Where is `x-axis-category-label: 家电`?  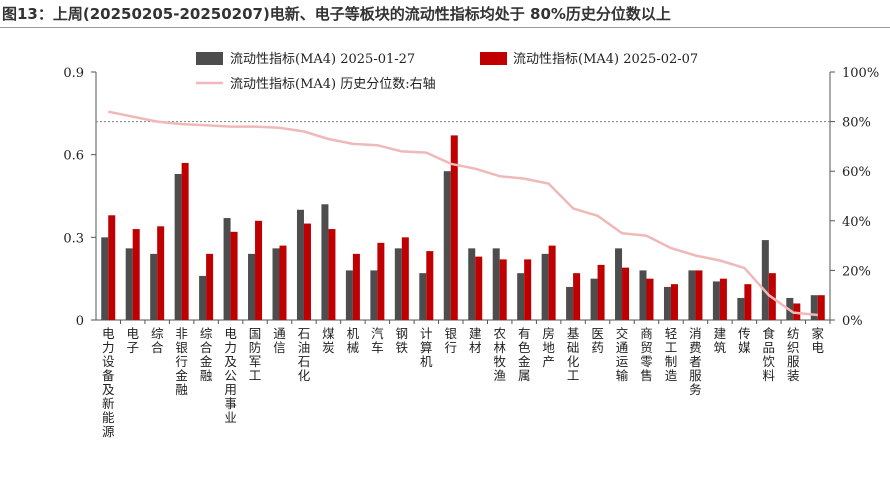 x-axis-category-label: 家电 is located at coordinates (818, 340).